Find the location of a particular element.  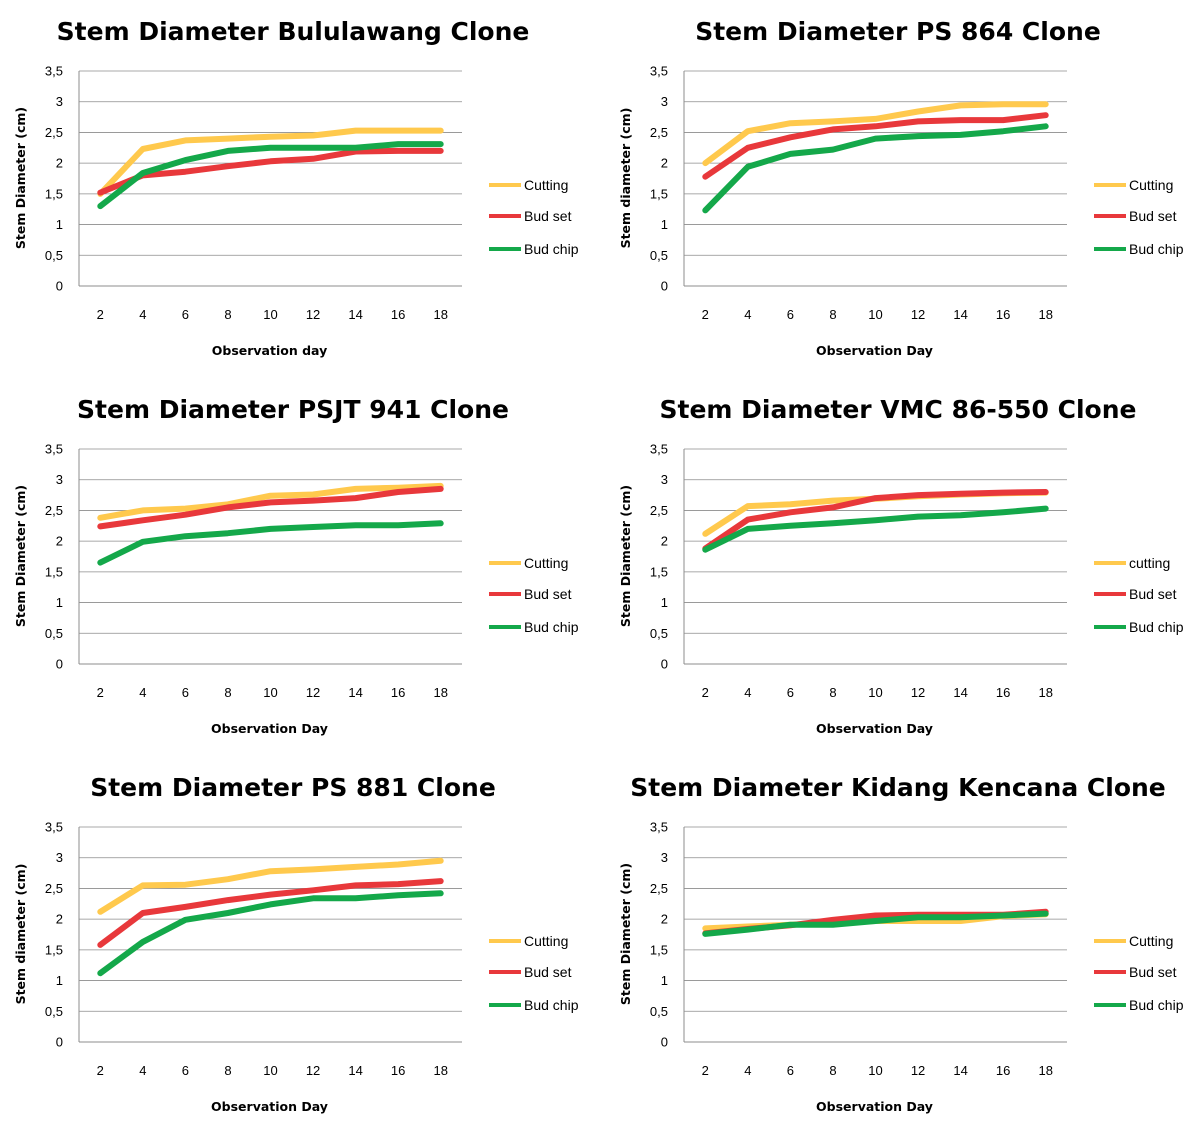

chart-title: Stem Diameter PS 881 Clone is located at coordinates (293, 787).